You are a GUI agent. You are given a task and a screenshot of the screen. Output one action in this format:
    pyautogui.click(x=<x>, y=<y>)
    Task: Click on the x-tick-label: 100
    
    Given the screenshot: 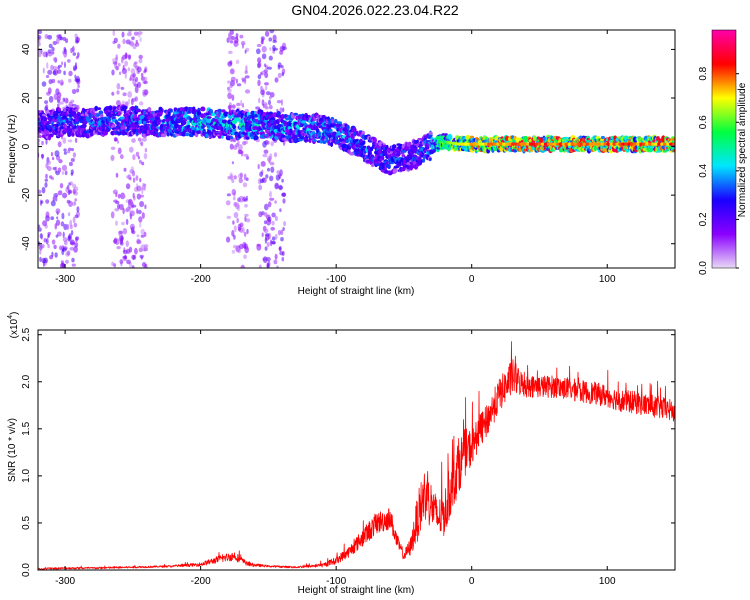 What is the action you would take?
    pyautogui.click(x=607, y=279)
    